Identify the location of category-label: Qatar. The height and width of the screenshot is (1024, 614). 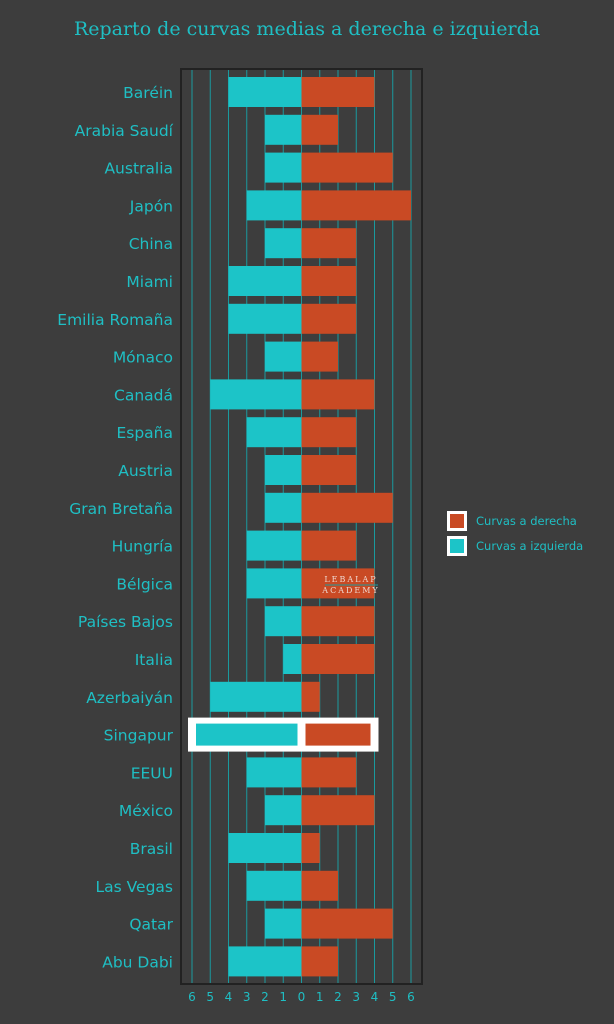
(151, 925).